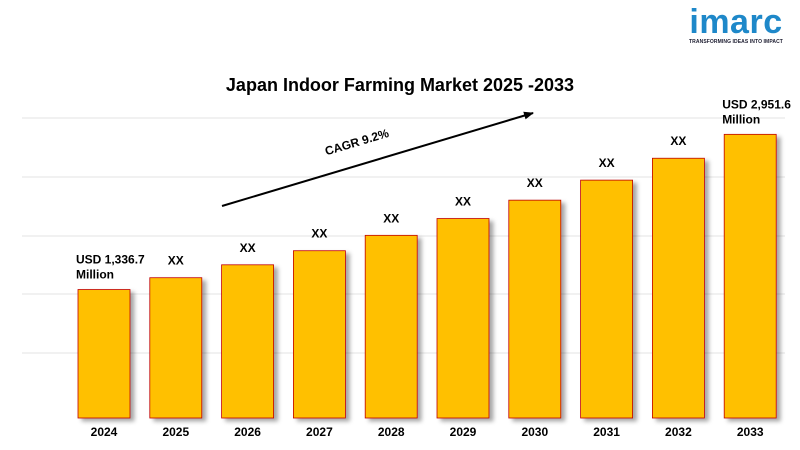 This screenshot has height=450, width=800. I want to click on x-tick-label: 2027, so click(319, 432).